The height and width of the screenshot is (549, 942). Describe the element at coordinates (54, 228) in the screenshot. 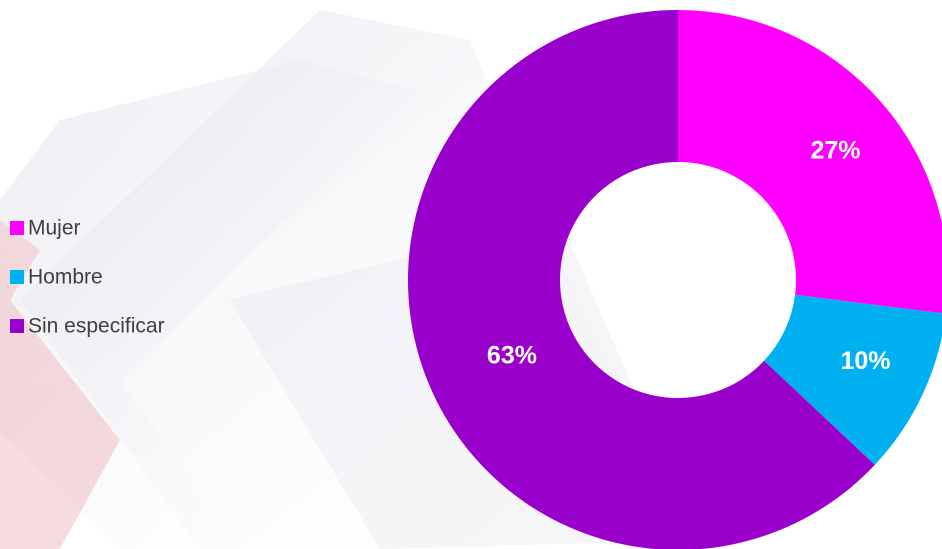

I see `legend-label: Mujer` at that location.